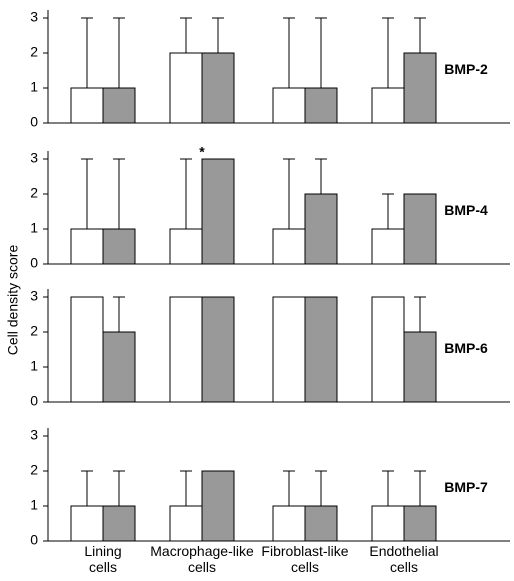 The height and width of the screenshot is (581, 514). What do you see at coordinates (202, 152) in the screenshot?
I see `annotation: *` at bounding box center [202, 152].